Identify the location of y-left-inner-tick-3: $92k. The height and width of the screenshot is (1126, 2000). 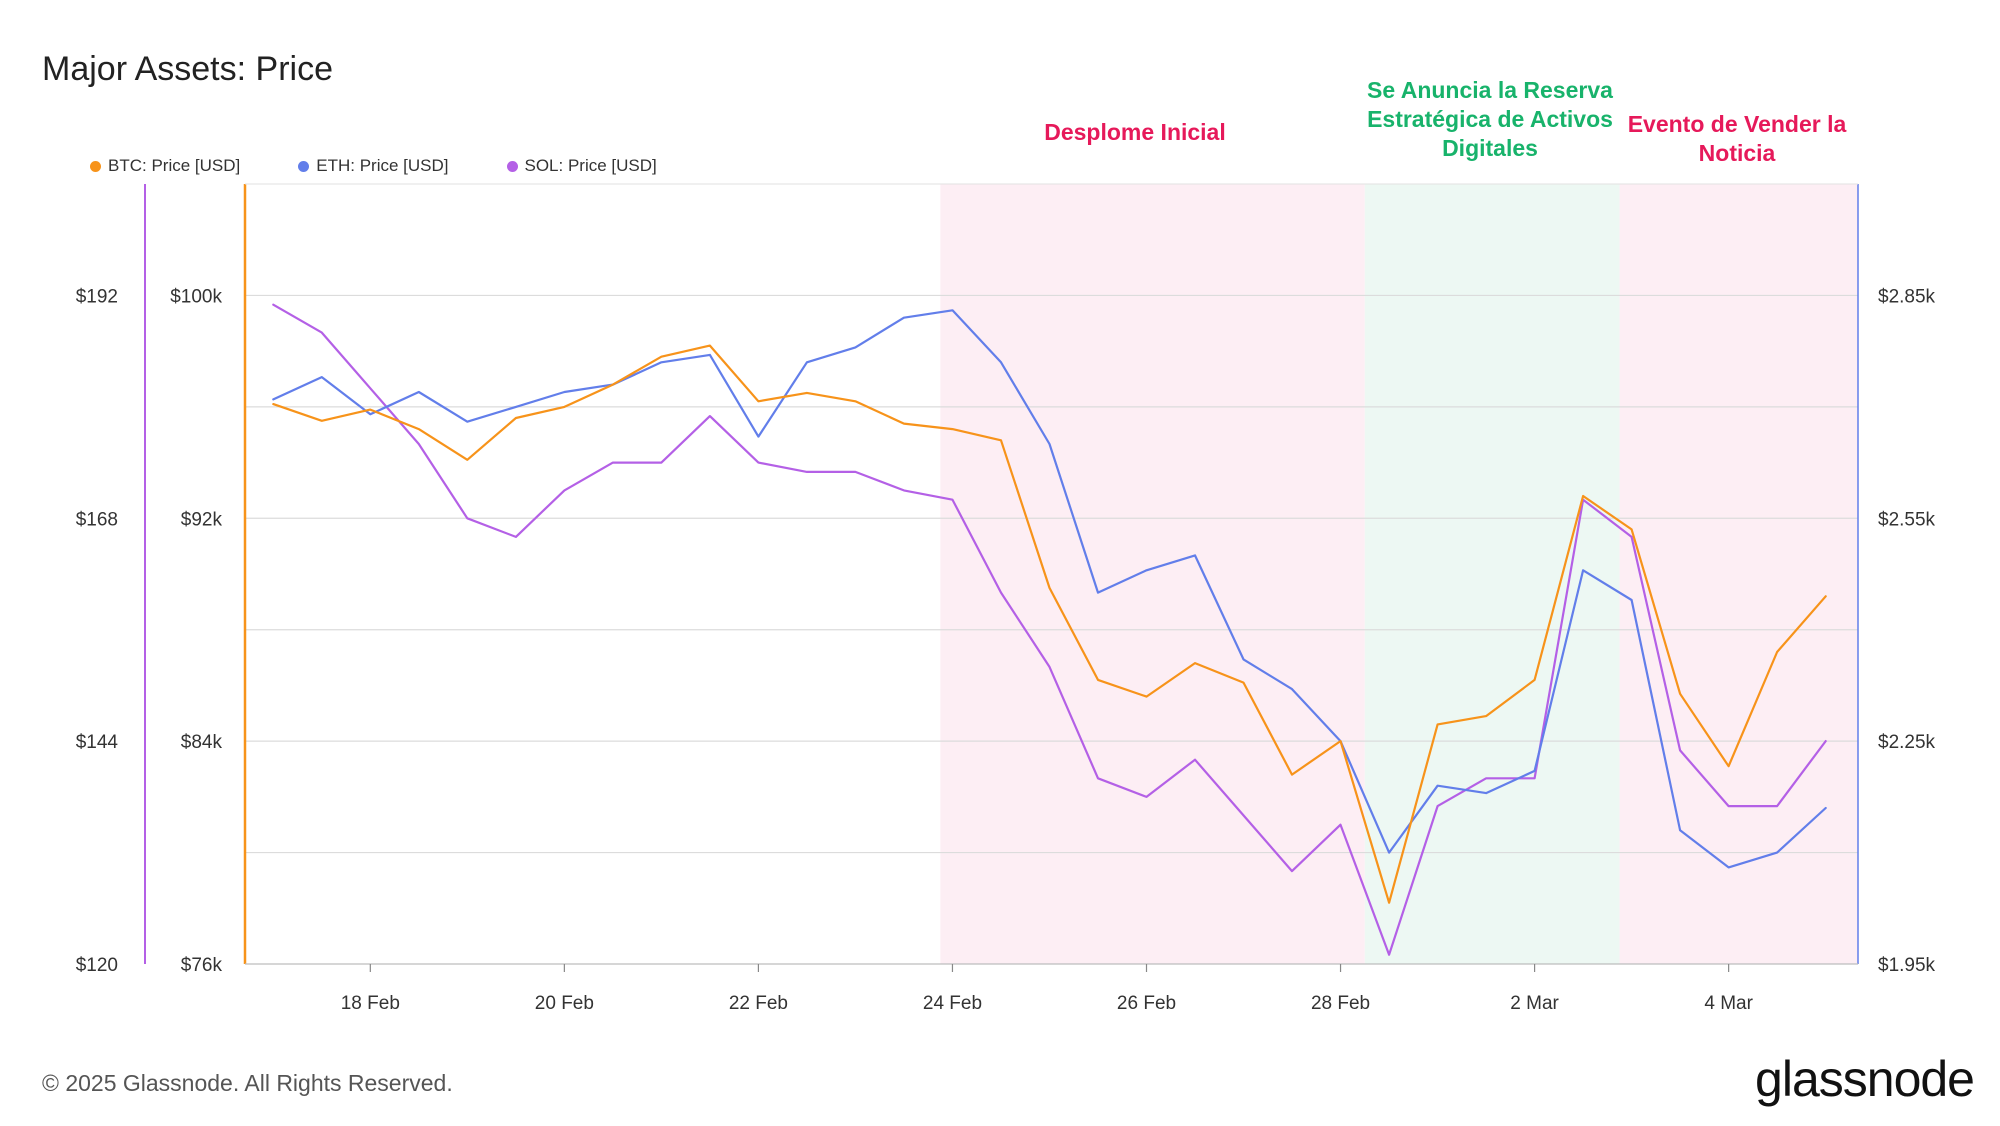
(202, 519).